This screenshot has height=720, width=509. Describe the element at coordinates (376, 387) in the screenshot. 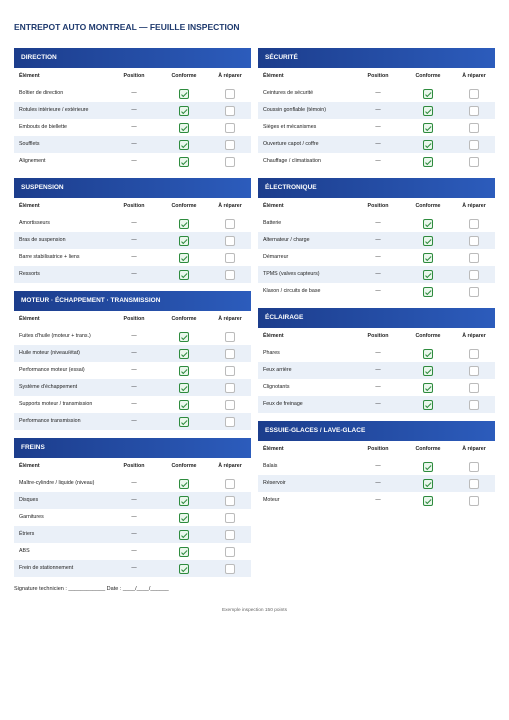

I see `item-row: Clignotants —` at that location.